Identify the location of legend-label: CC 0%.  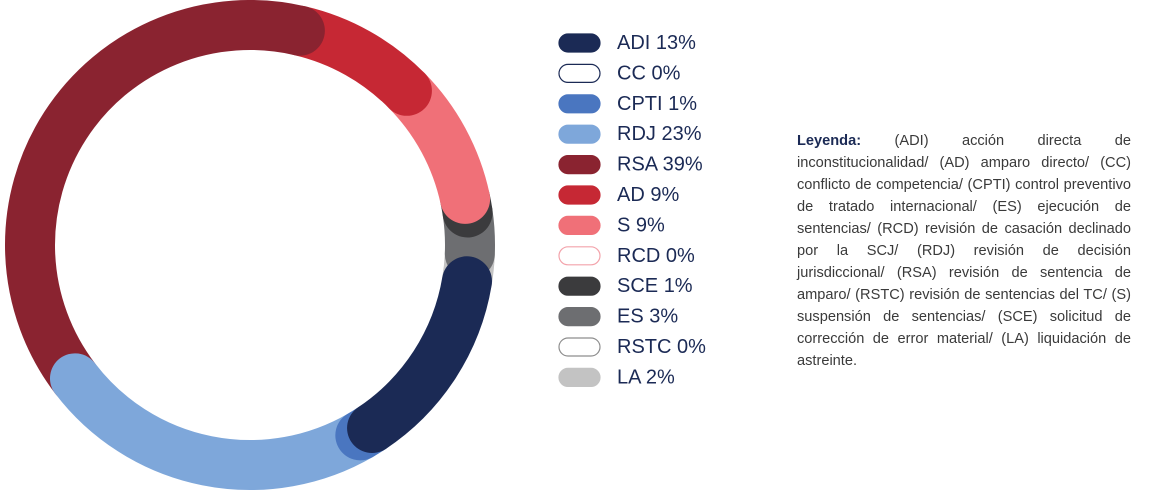
(649, 74).